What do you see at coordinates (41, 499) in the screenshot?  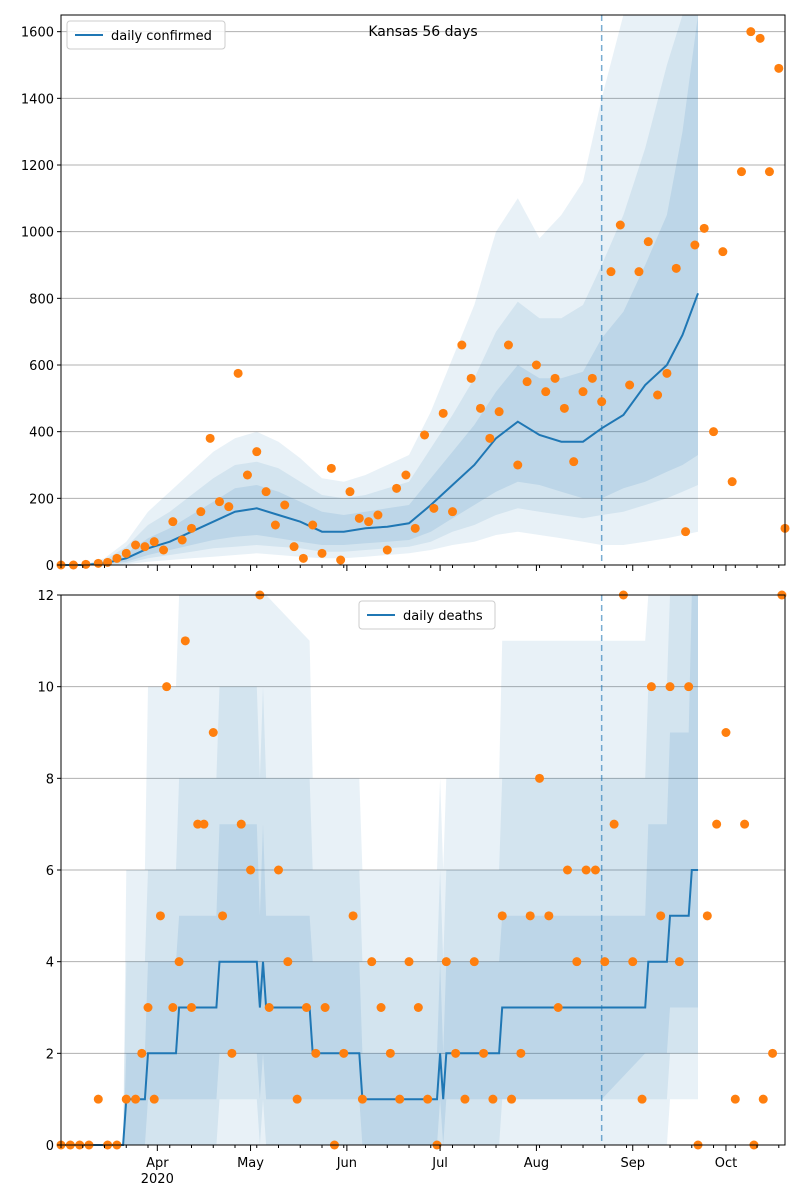 I see `confirmed-y-tick-label: 200` at bounding box center [41, 499].